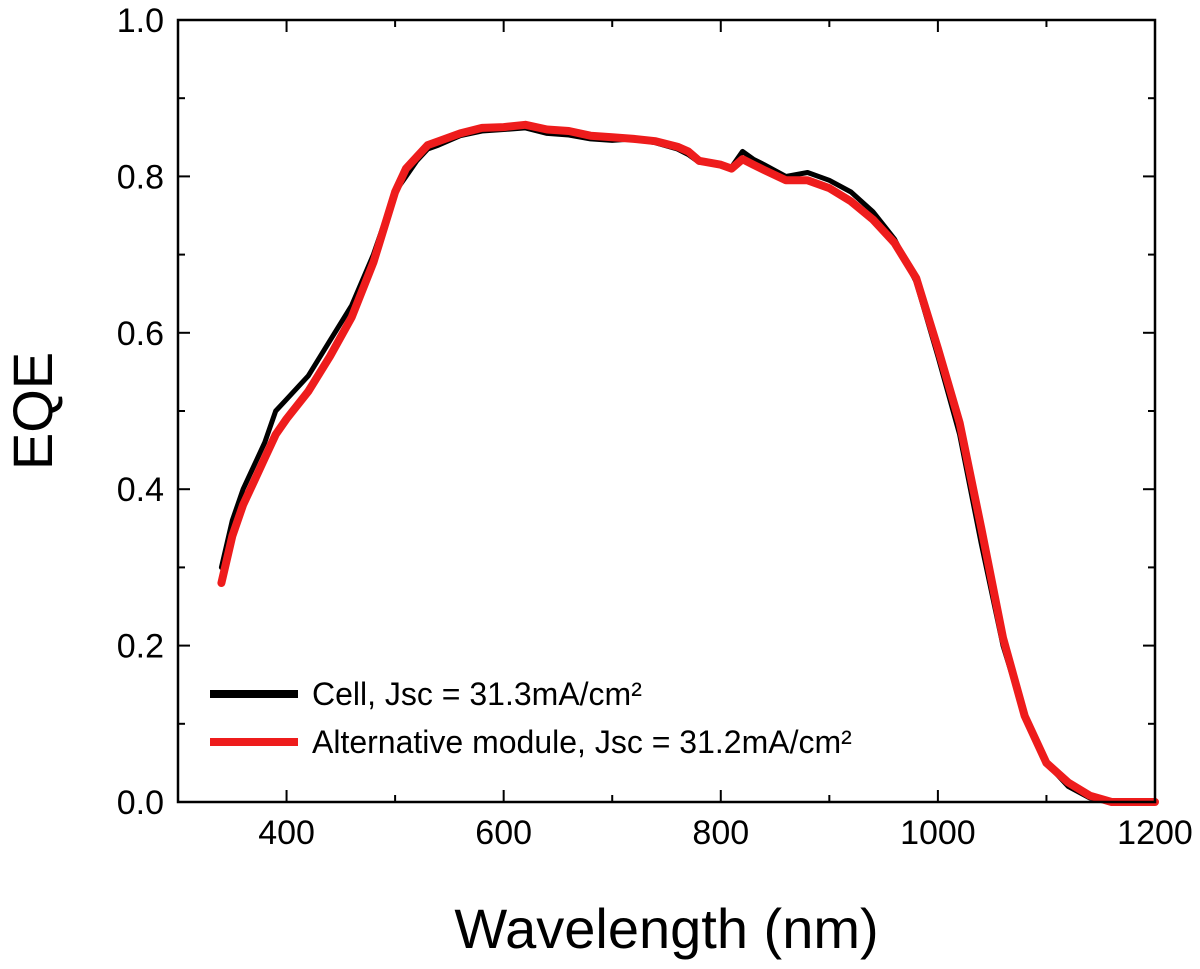  I want to click on x-tick-label-400: 400, so click(286, 833).